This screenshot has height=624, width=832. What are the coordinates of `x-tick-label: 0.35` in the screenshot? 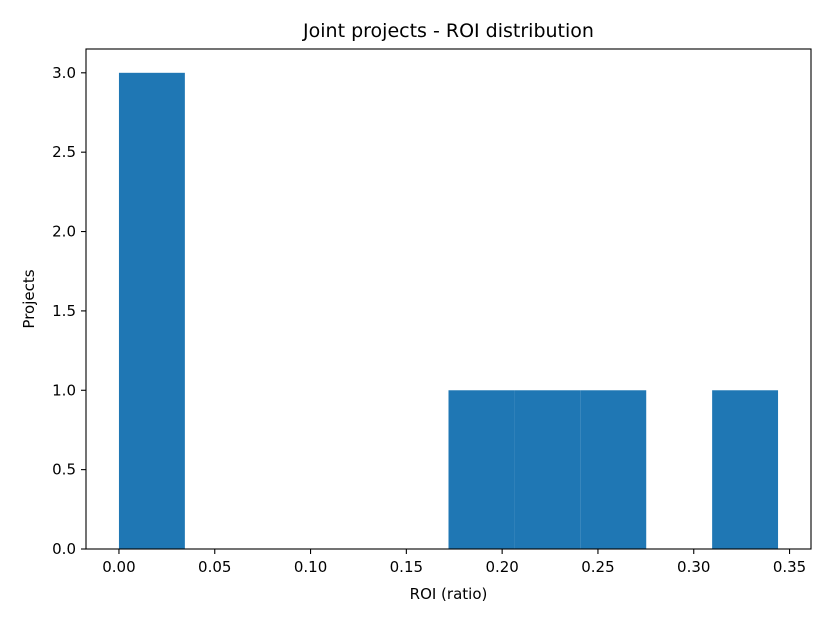 It's located at (789, 567).